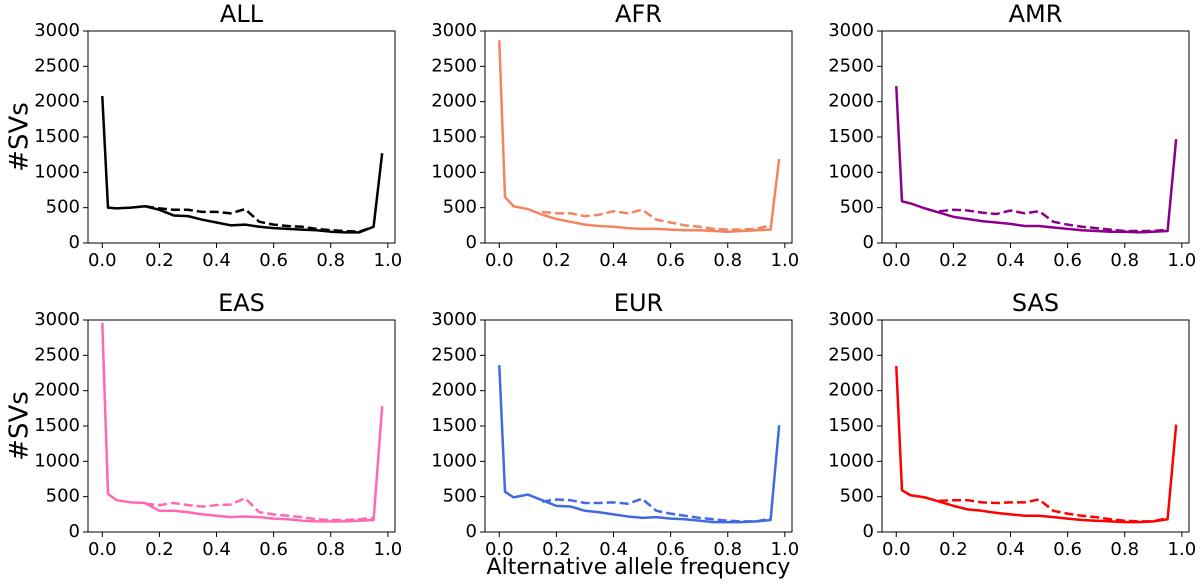  Describe the element at coordinates (638, 14) in the screenshot. I see `subplot-title: AFR` at that location.